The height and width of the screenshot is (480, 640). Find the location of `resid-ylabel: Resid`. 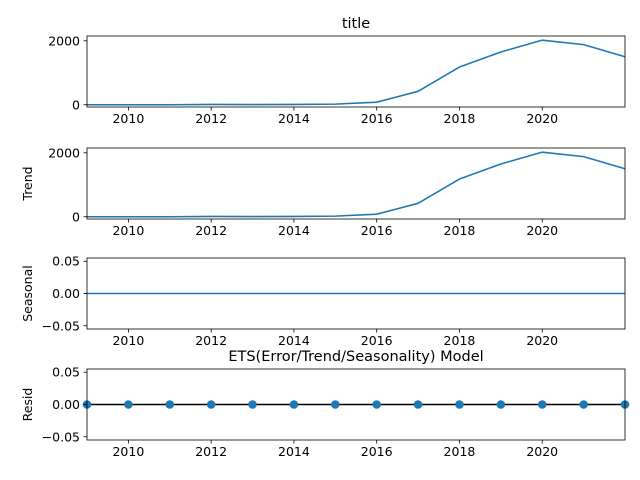

resid-ylabel: Resid is located at coordinates (27, 405).